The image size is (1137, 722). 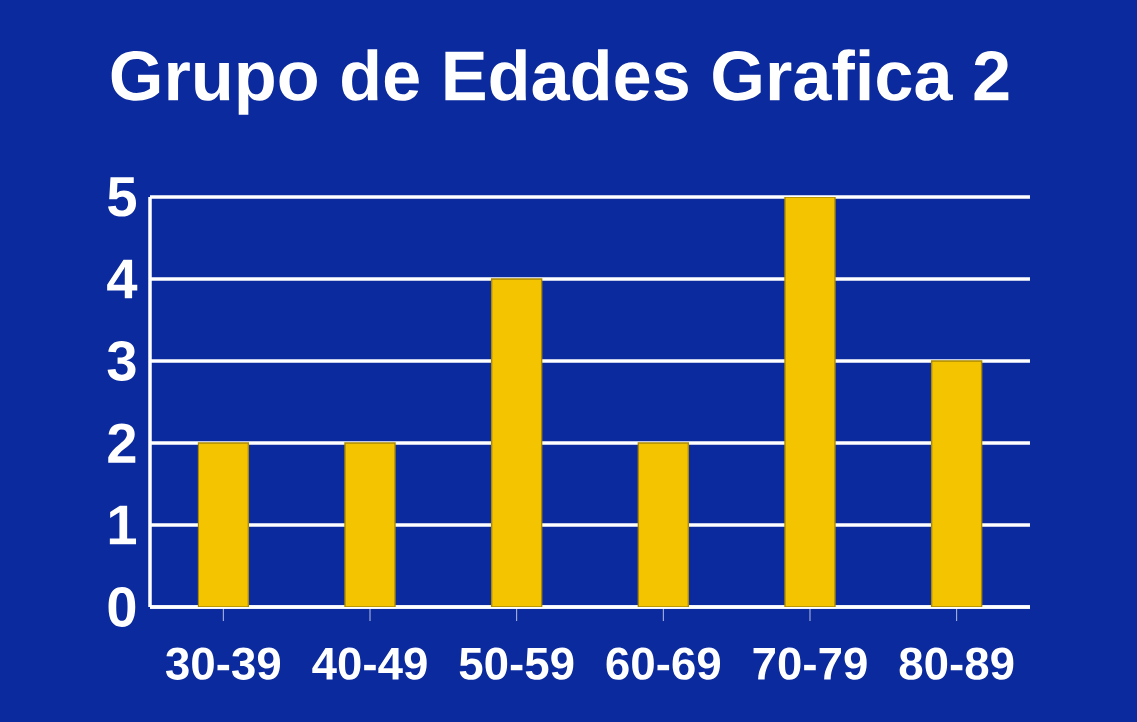 I want to click on x-tick-label: 50-59, so click(x=516, y=663).